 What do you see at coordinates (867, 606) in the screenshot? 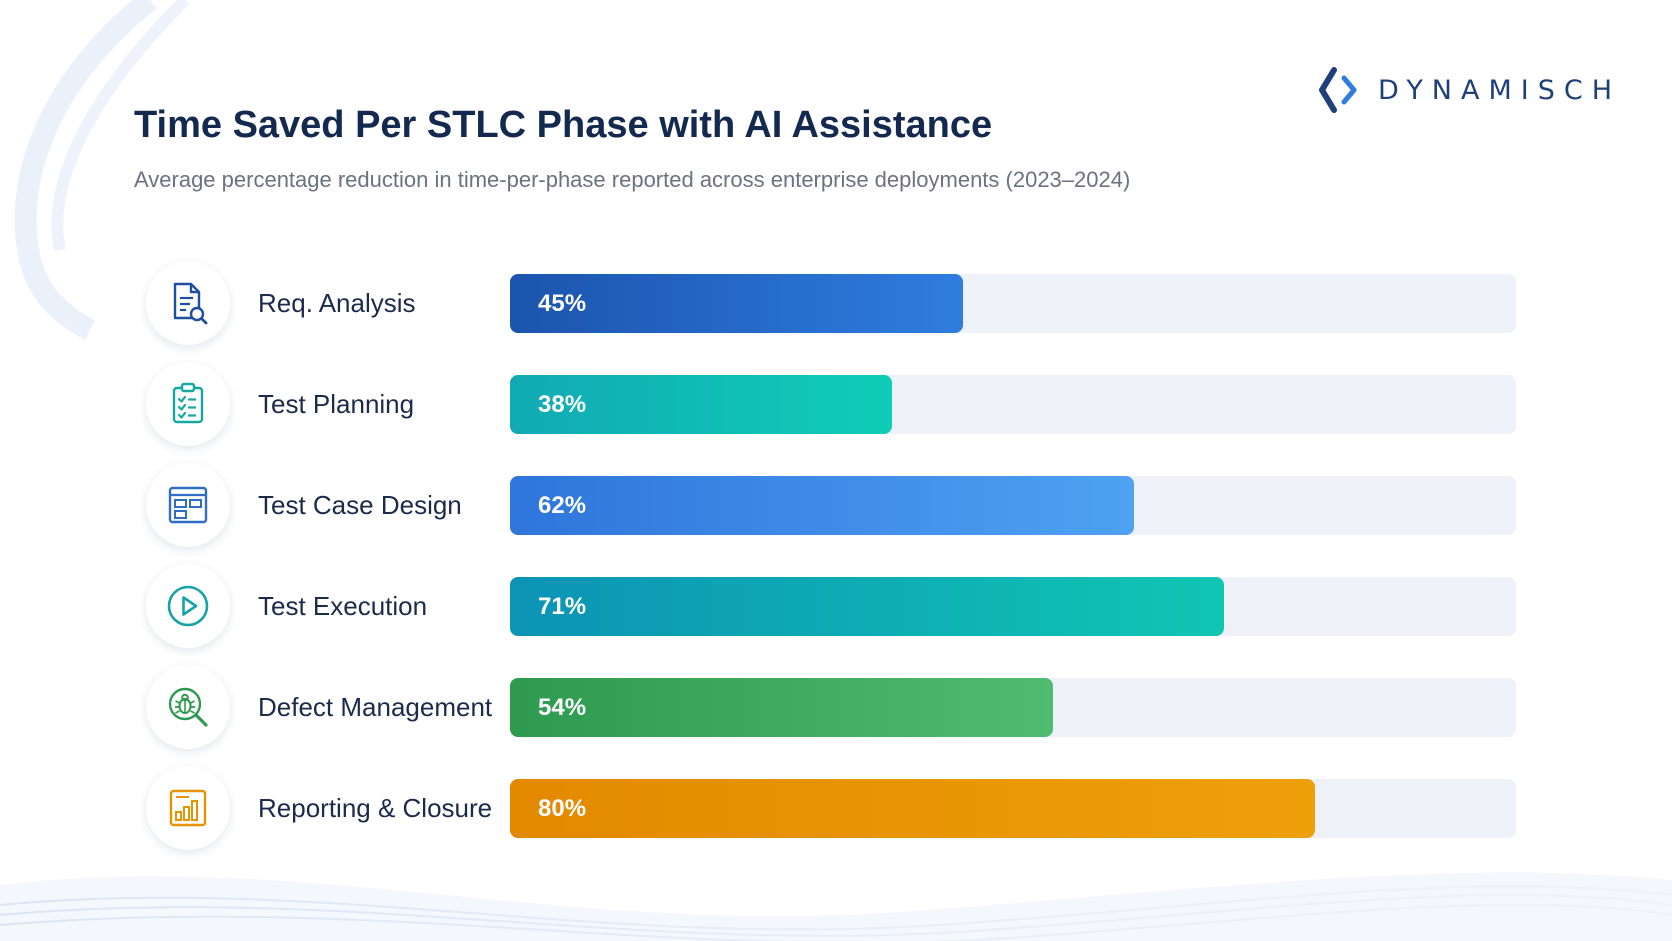
I see `bar: 71%` at bounding box center [867, 606].